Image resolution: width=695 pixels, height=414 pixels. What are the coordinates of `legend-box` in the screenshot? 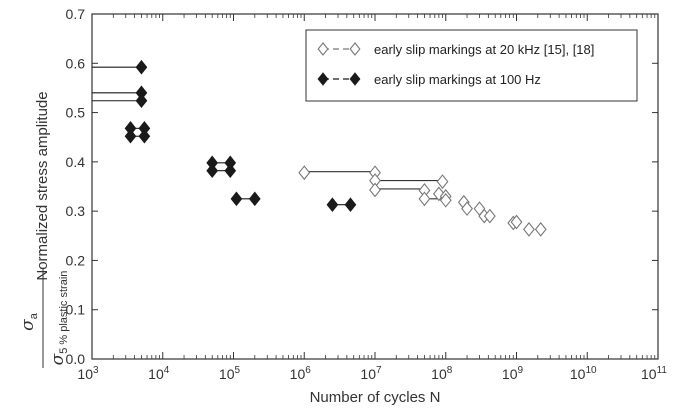 It's located at (471, 65).